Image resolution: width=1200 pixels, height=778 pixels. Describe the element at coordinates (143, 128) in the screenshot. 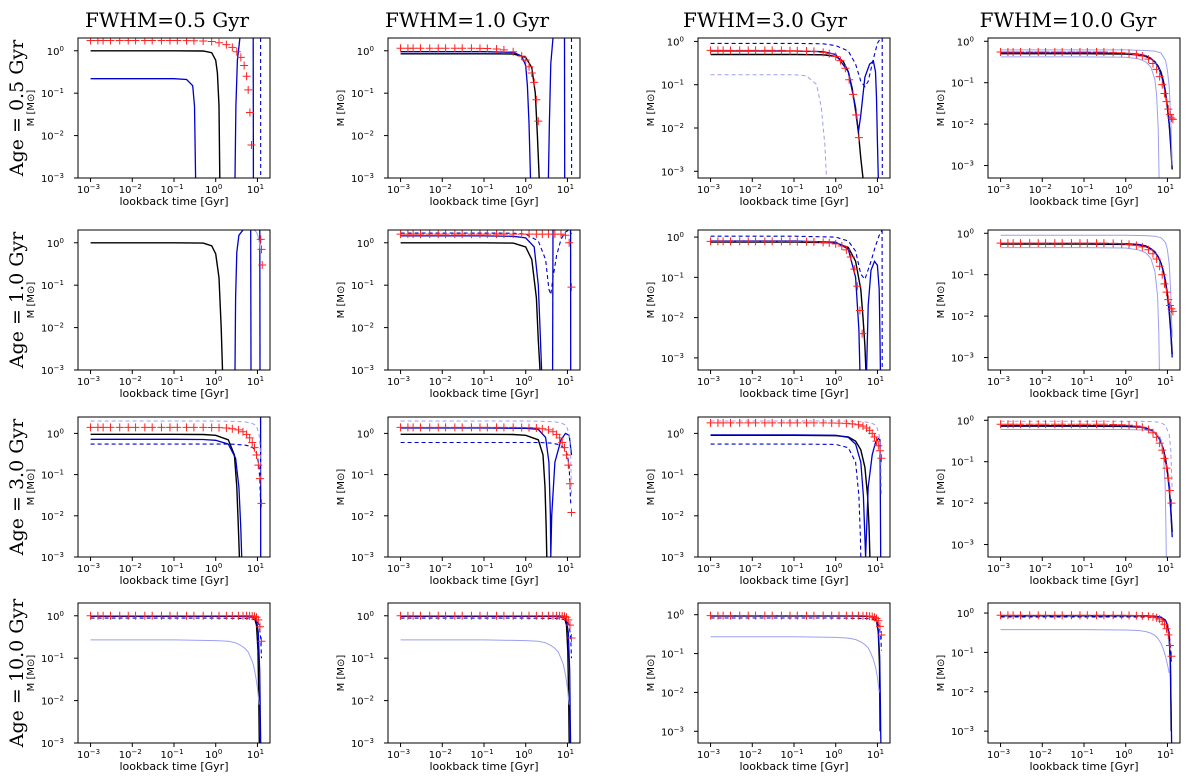

I see `series-line-solution` at that location.